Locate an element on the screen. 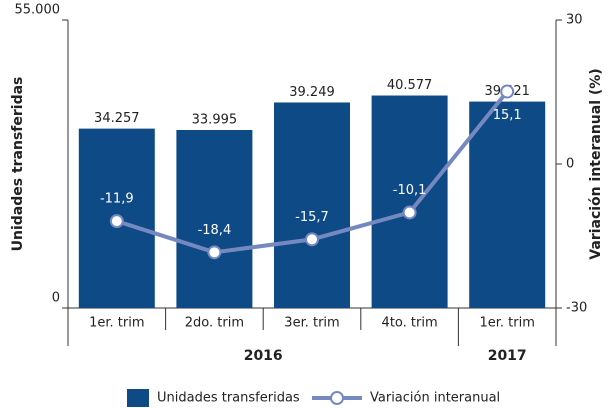 The width and height of the screenshot is (609, 408). line-label: -15,7 is located at coordinates (312, 217).